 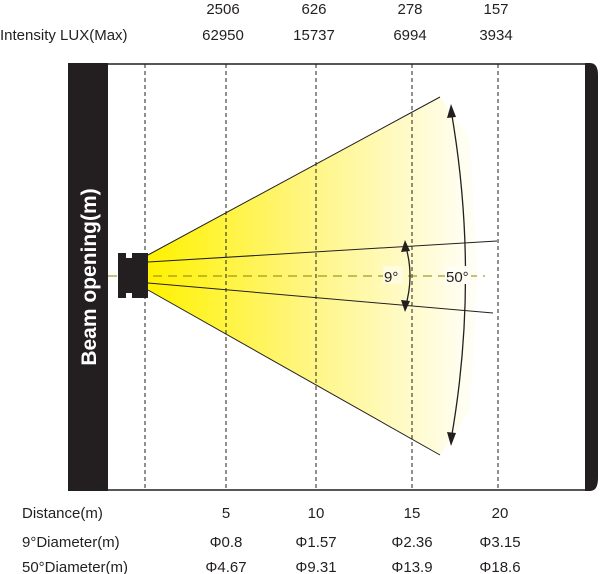 I want to click on intensity-max-value: 62950, so click(x=223, y=35).